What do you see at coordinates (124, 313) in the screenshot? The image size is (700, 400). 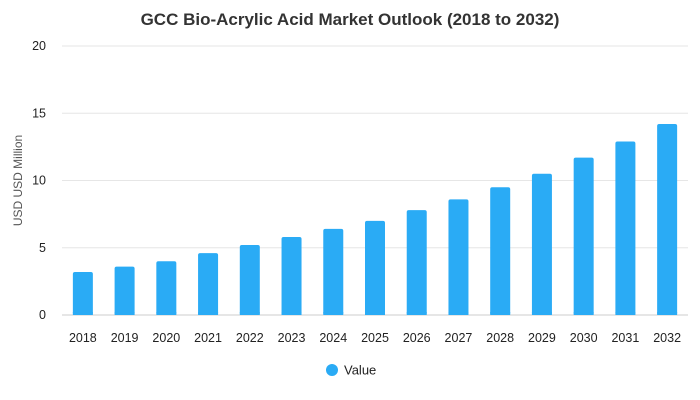 I see `bar-base-2019` at bounding box center [124, 313].